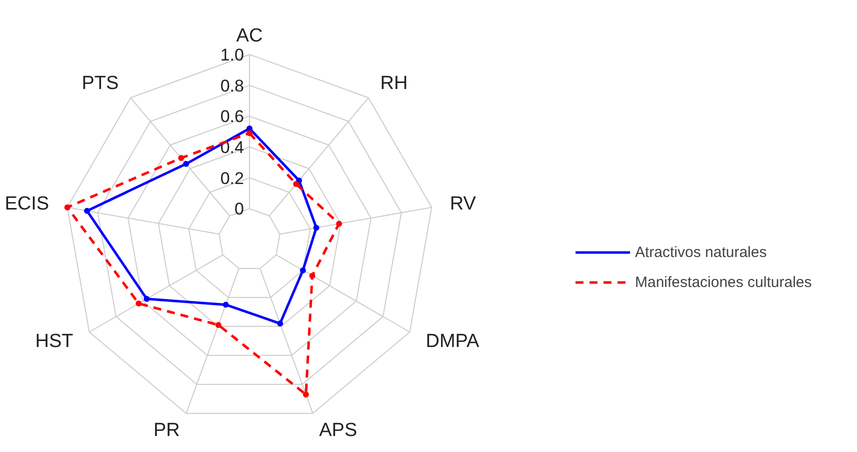  I want to click on spoke-label: AC, so click(249, 36).